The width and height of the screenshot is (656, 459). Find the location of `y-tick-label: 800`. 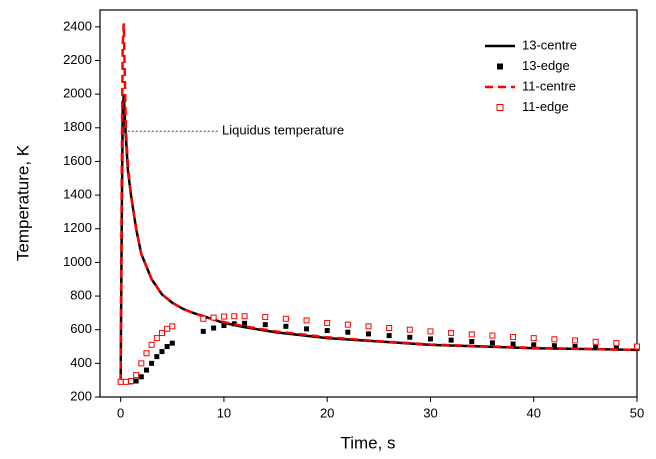

y-tick-label: 800 is located at coordinates (81, 294).